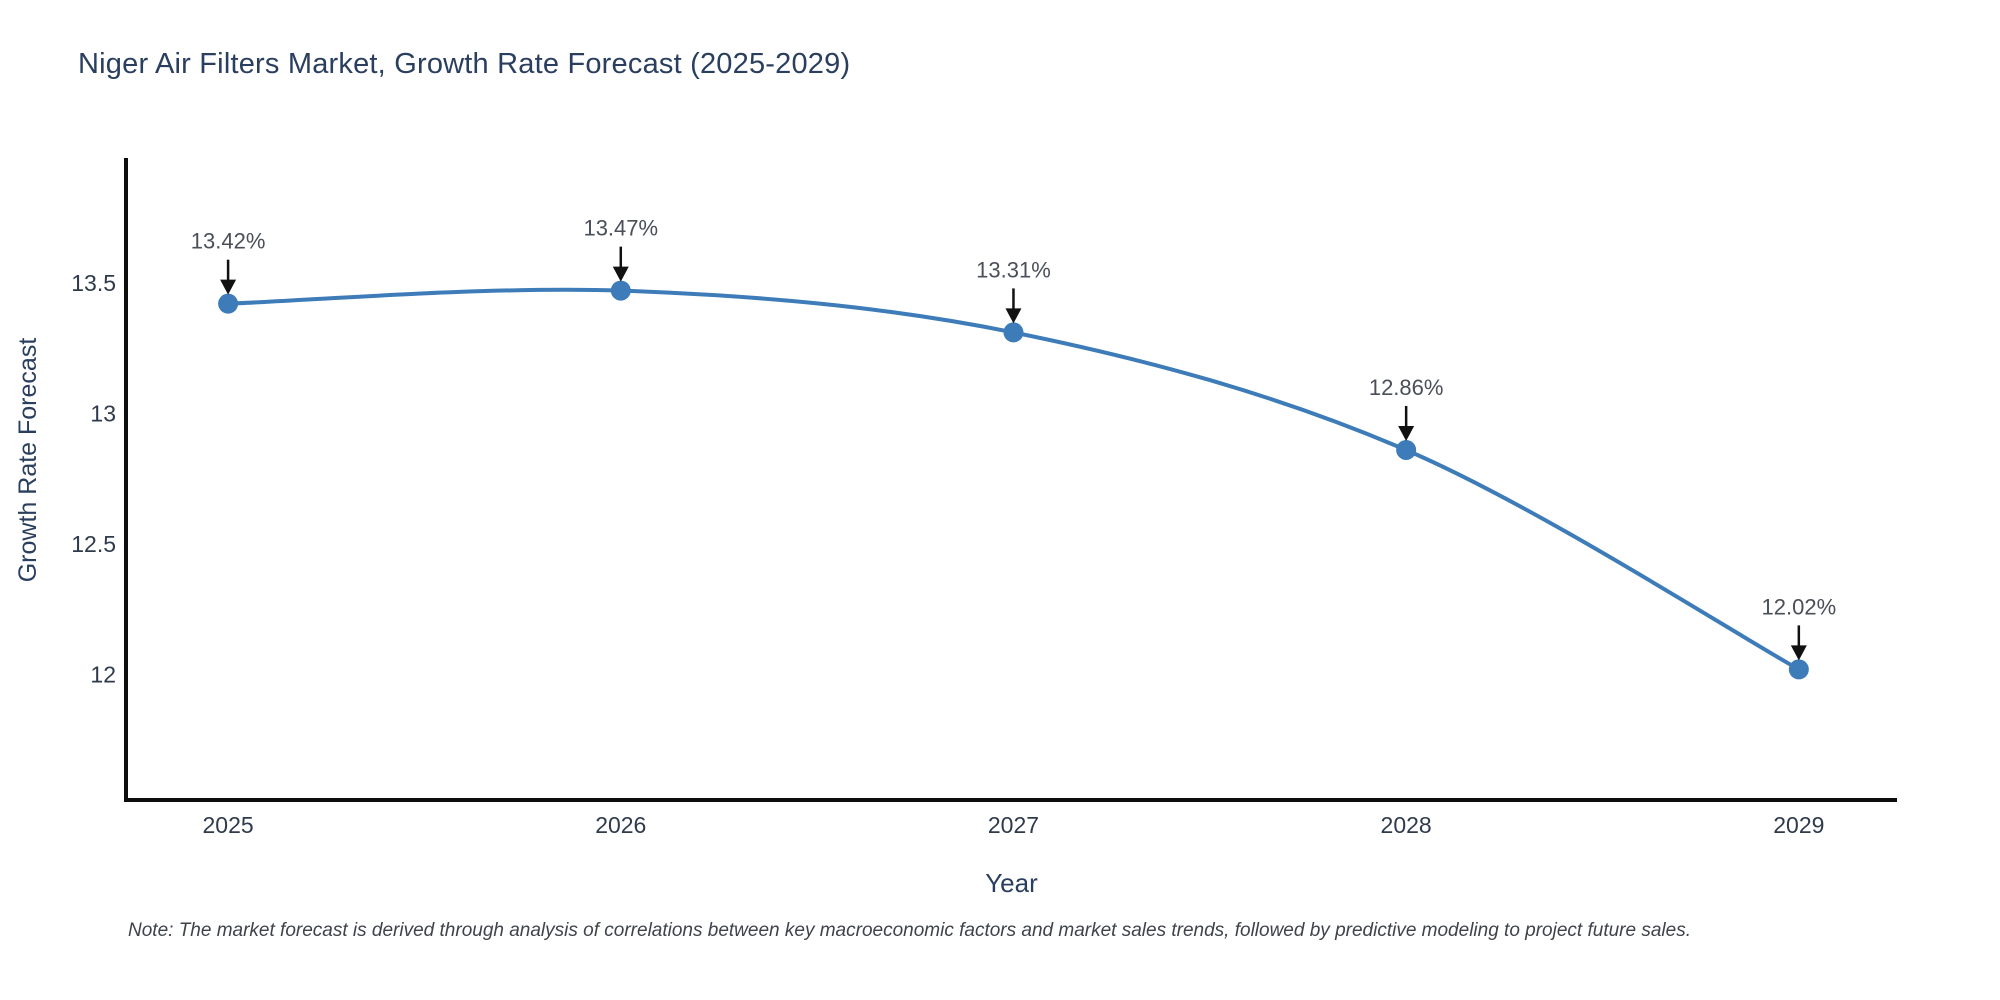  Describe the element at coordinates (620, 825) in the screenshot. I see `x-tick-label: 2026` at that location.